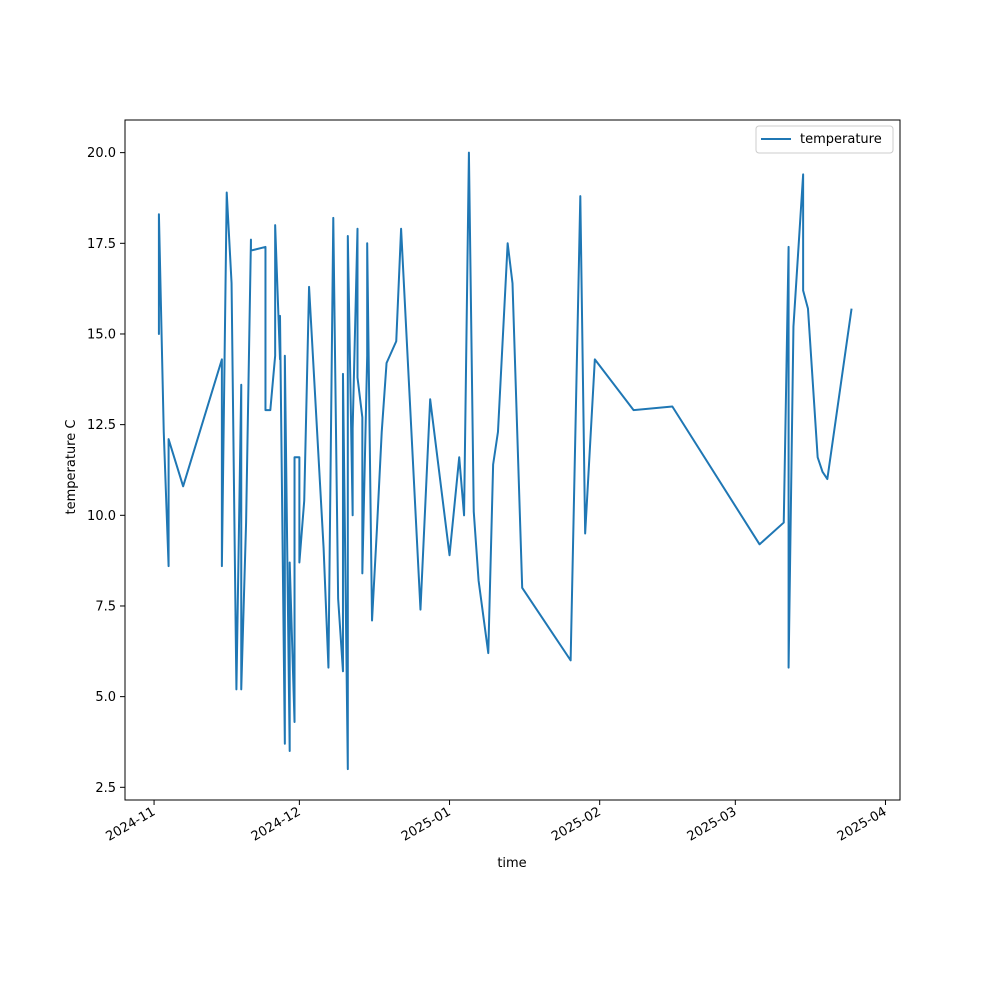 The height and width of the screenshot is (1000, 1000). I want to click on y-tick-label: 10.0, so click(101, 516).